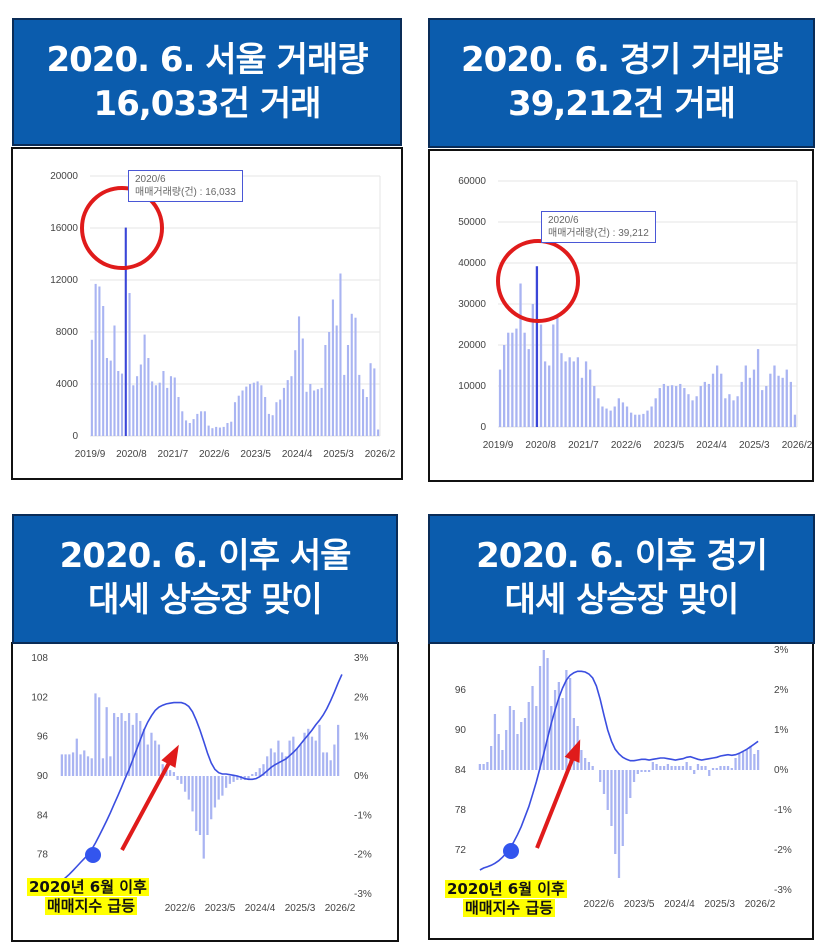 Image resolution: width=827 pixels, height=948 pixels. I want to click on x-tick-label: 2020/8, so click(540, 445).